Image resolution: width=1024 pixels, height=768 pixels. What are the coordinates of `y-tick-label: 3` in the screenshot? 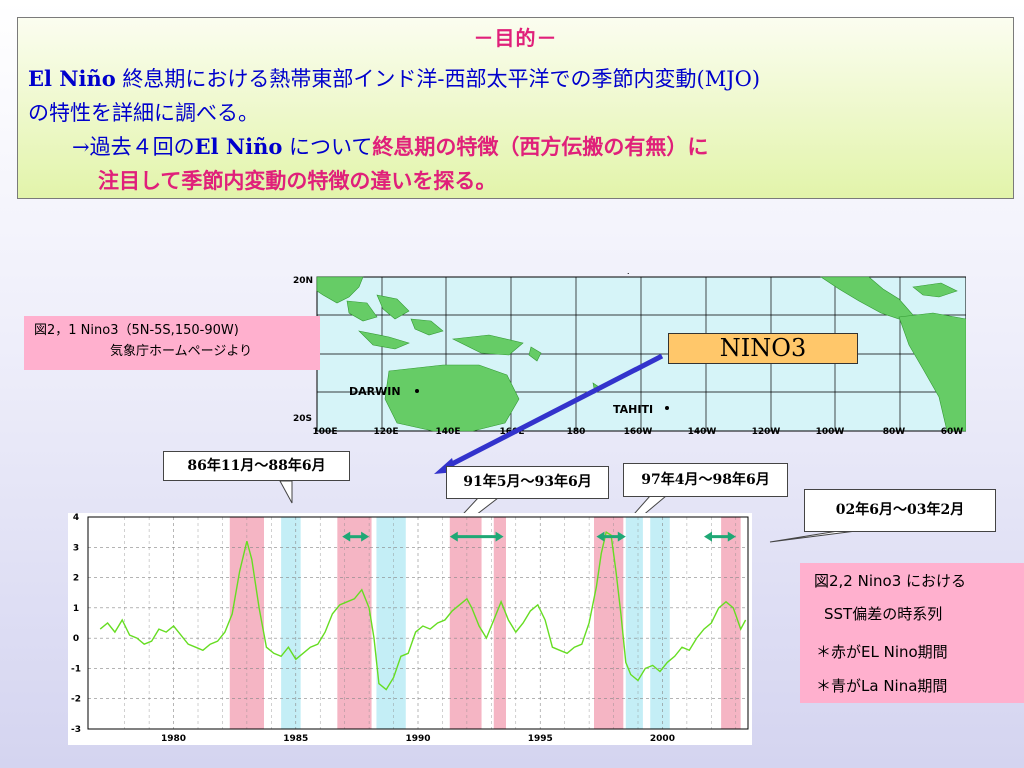 It's located at (76, 548).